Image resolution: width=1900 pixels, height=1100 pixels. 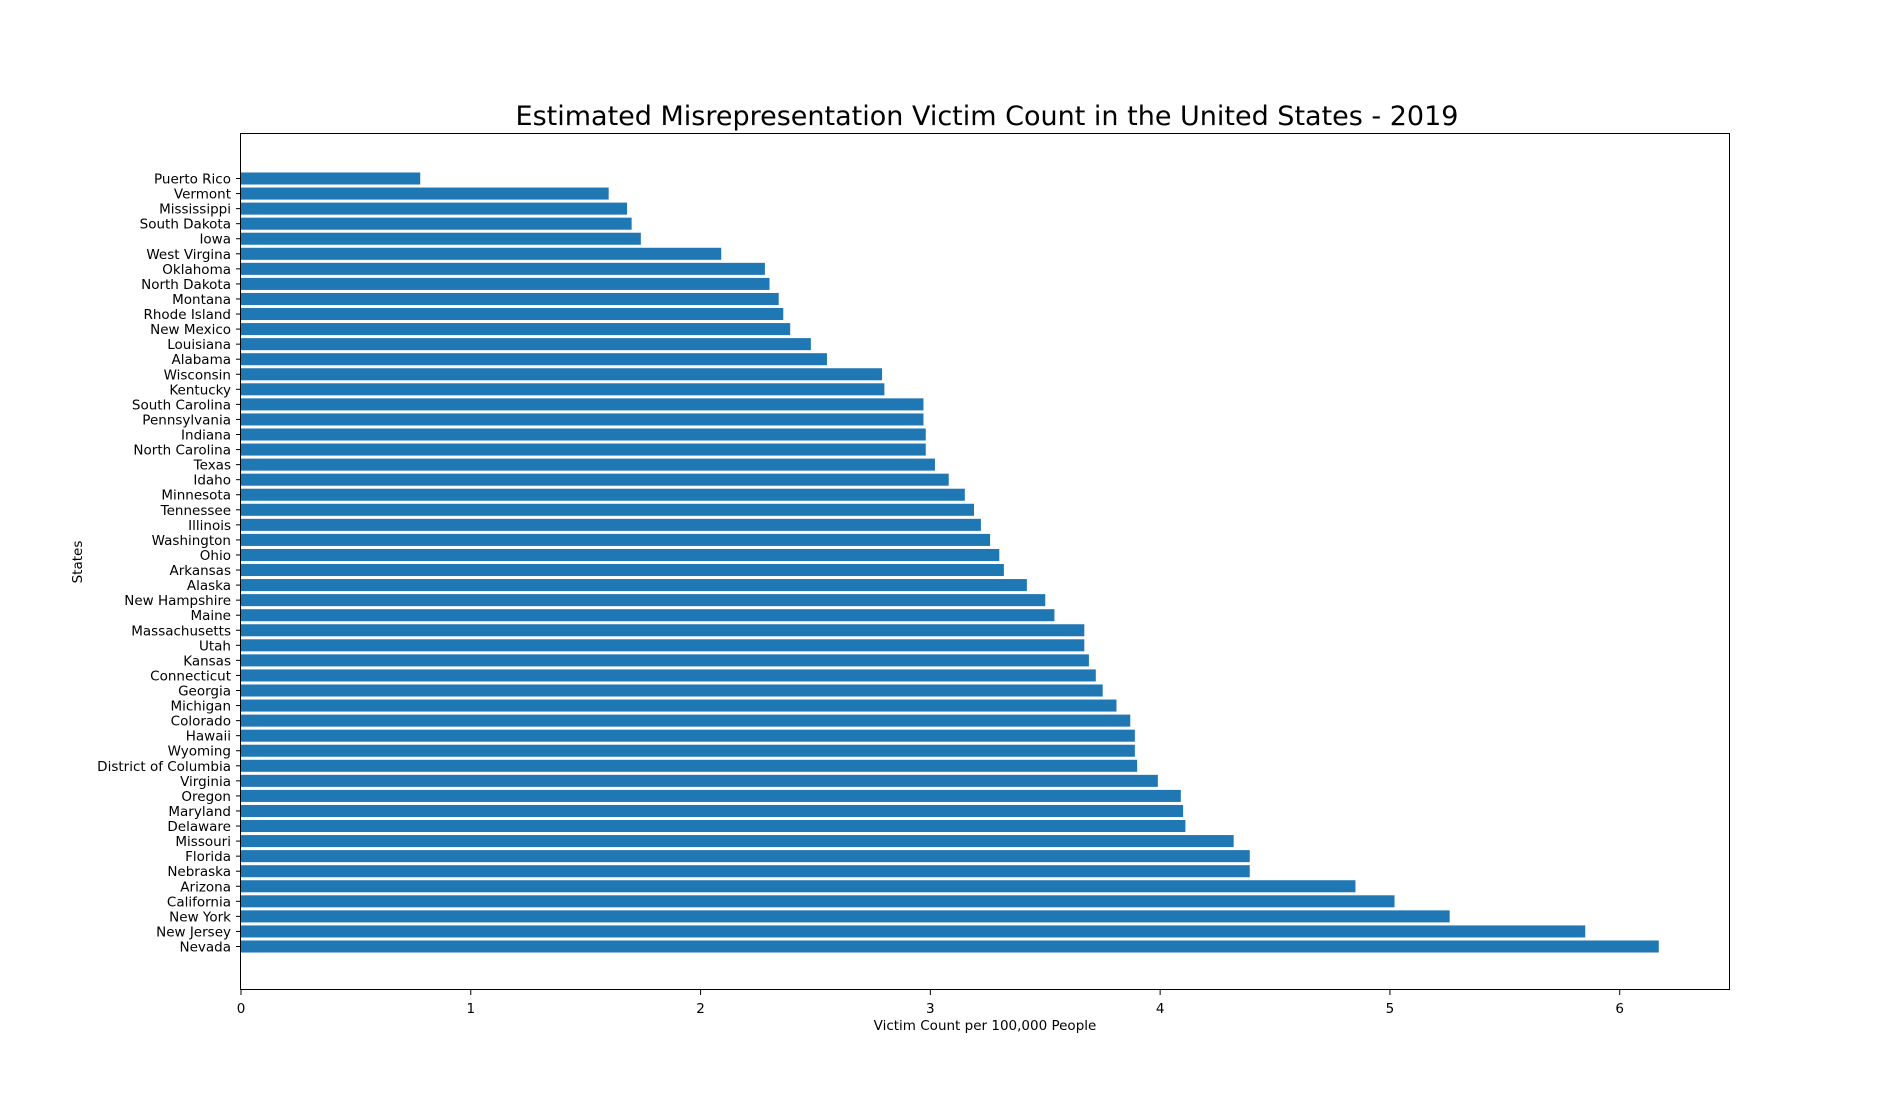 What do you see at coordinates (688, 735) in the screenshot?
I see `bar-hawaii` at bounding box center [688, 735].